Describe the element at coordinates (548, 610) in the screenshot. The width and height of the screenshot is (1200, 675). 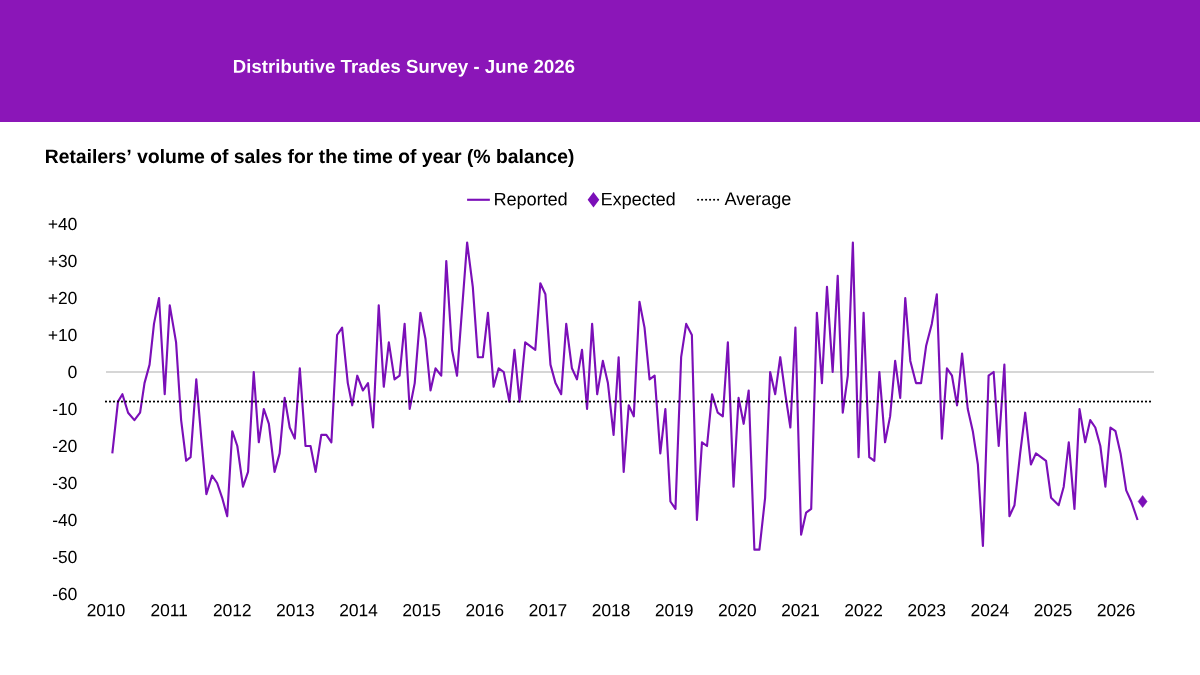
I see `x-tick-label: 2017` at that location.